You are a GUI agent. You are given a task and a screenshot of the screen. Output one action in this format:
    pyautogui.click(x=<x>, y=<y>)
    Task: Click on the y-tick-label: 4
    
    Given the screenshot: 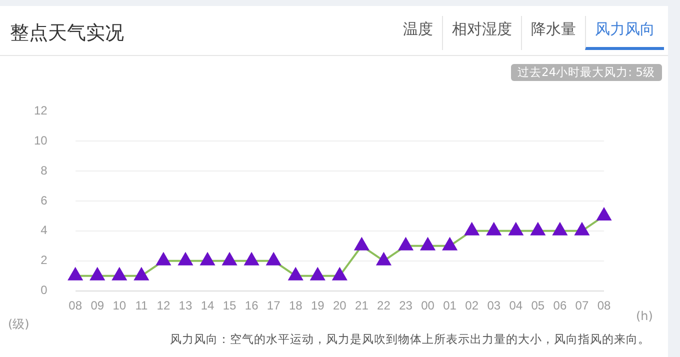 What is the action you would take?
    pyautogui.click(x=44, y=230)
    